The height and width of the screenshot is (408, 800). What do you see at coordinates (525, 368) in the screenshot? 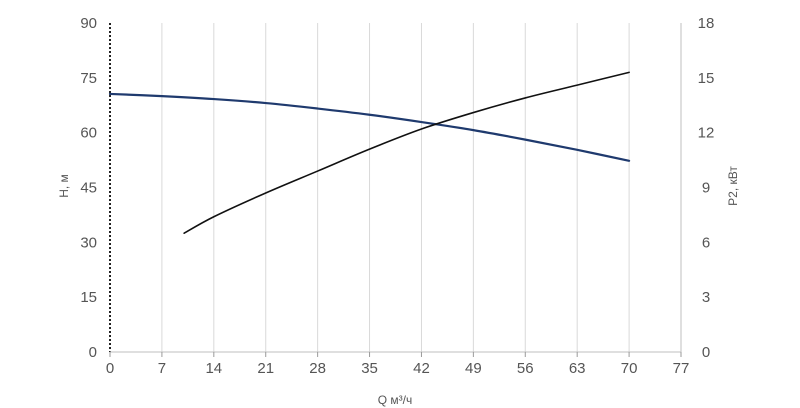
I see `x-tick-label: 56` at bounding box center [525, 368].